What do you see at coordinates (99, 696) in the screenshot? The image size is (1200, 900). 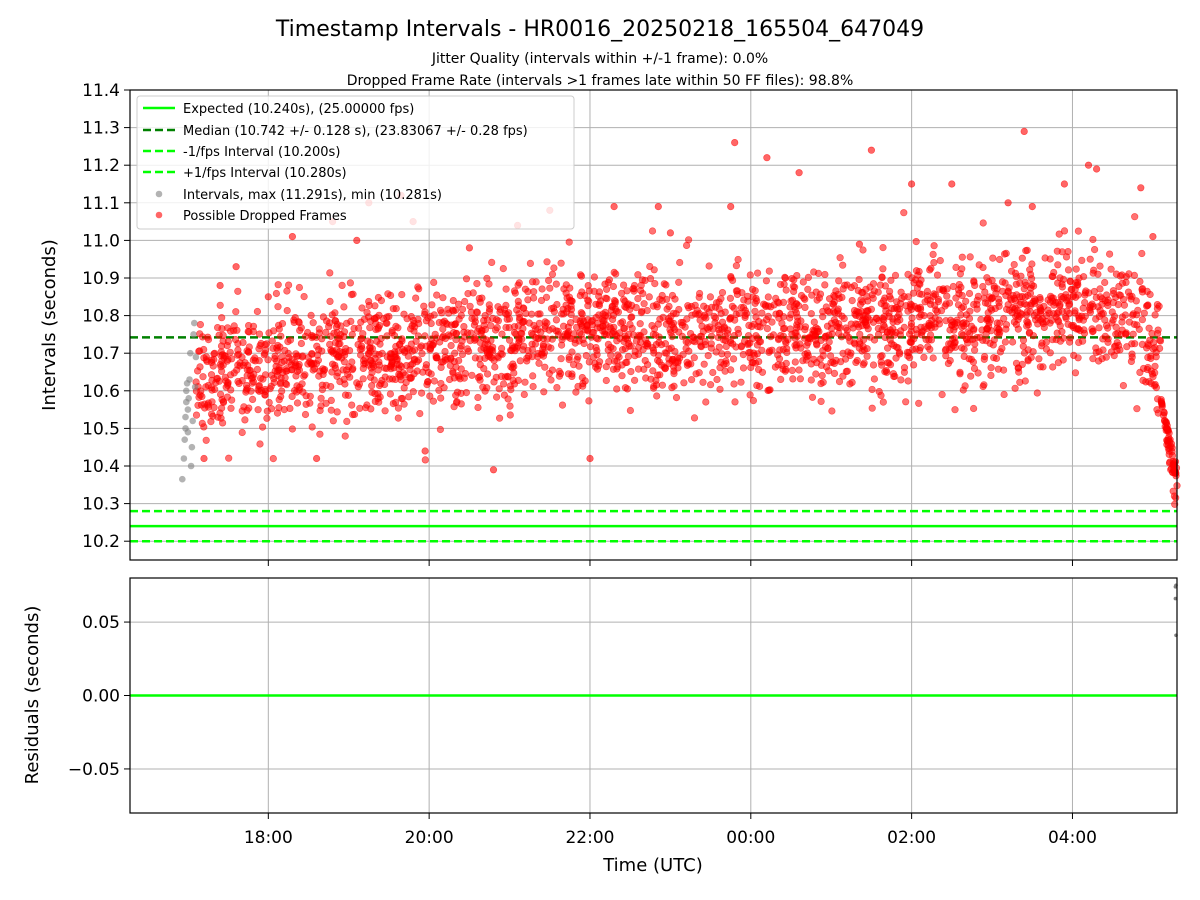 I see `residuals-y-ticks: −0.05 0.00 0.05` at bounding box center [99, 696].